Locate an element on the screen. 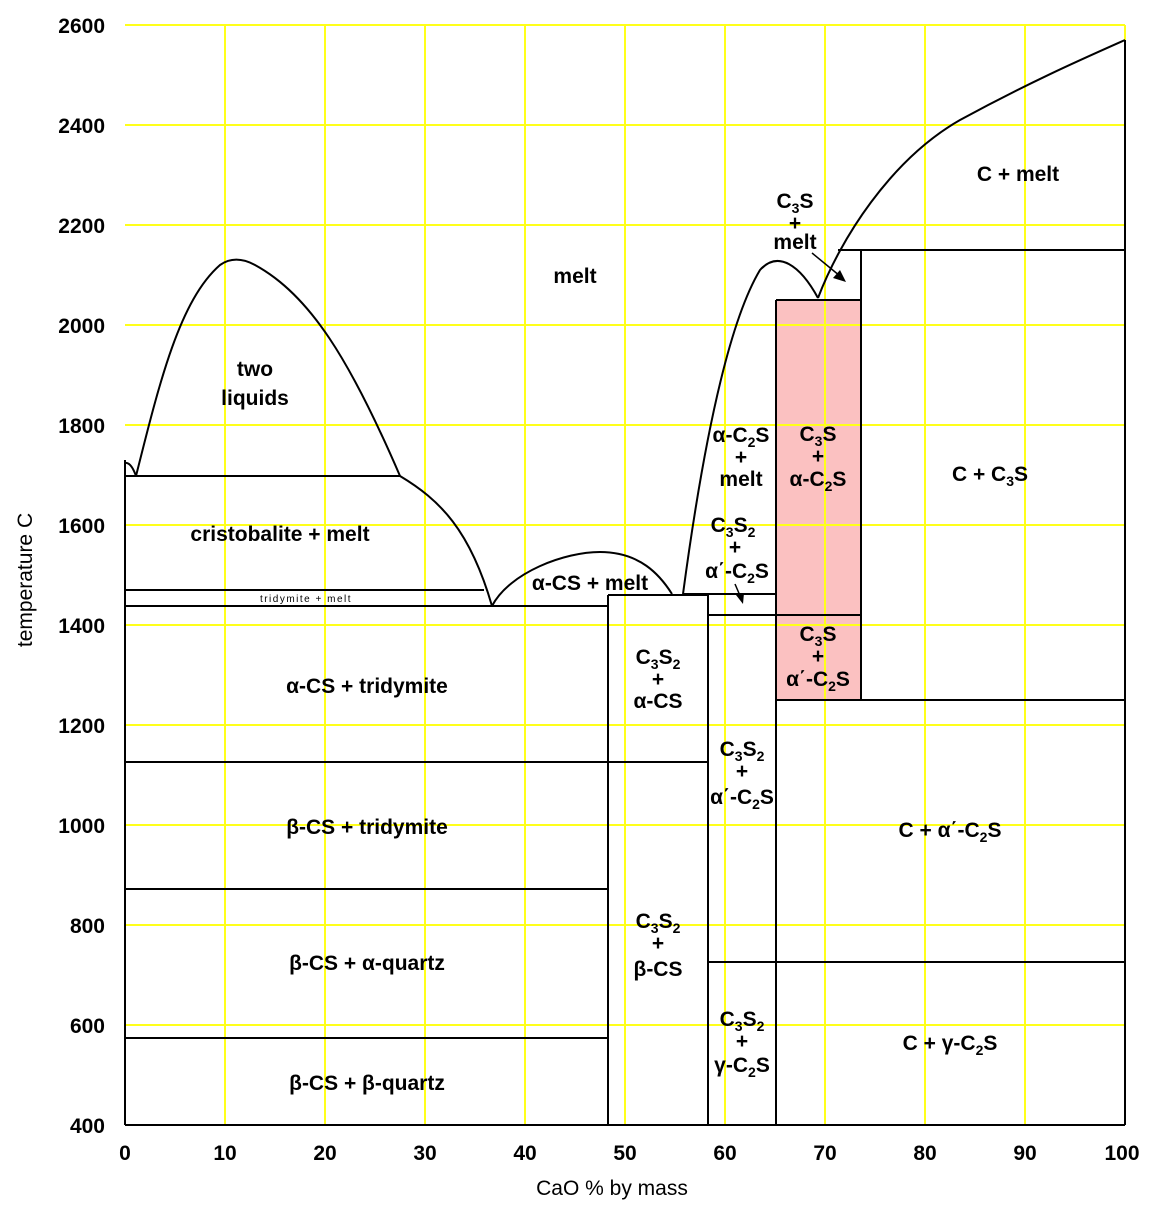  label-a-c2s-melt-plus: + is located at coordinates (741, 457).